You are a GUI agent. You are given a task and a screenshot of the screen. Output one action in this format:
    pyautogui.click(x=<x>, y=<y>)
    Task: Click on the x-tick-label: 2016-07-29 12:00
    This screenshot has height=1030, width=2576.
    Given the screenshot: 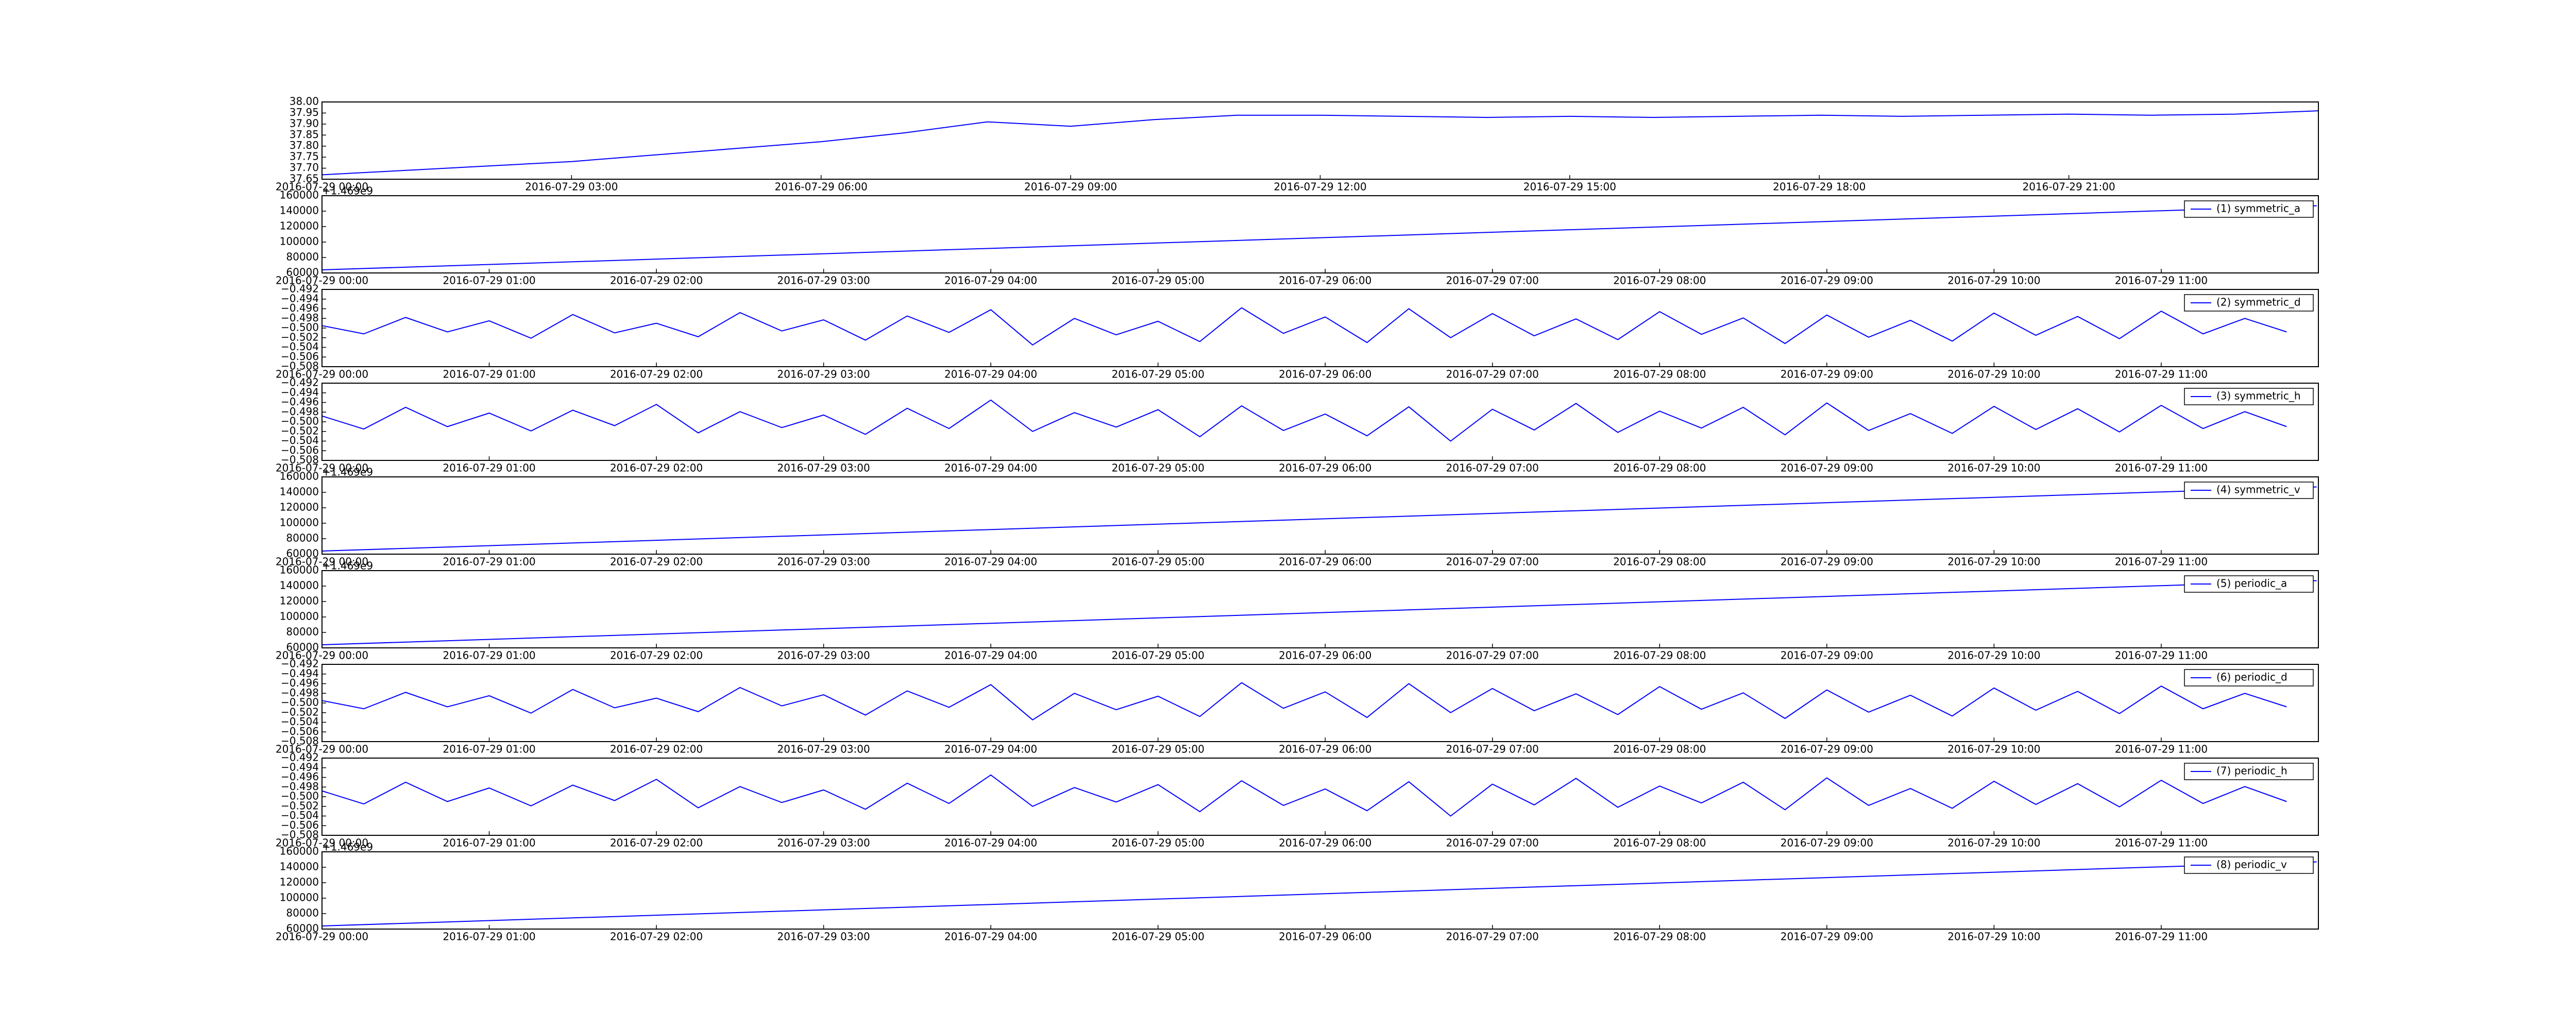 What is the action you would take?
    pyautogui.click(x=1320, y=187)
    